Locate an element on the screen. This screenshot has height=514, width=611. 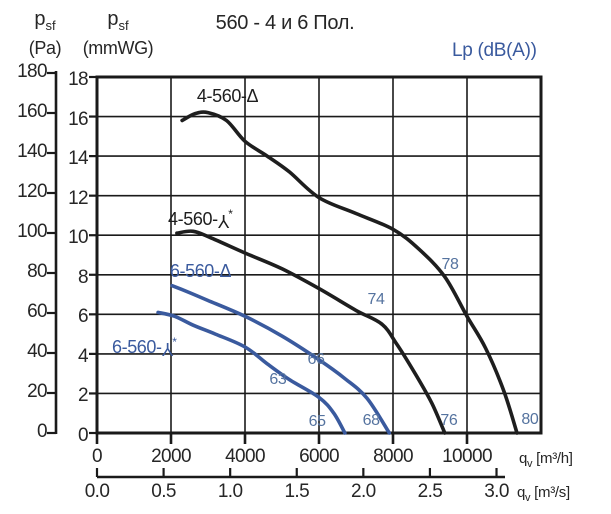
y-axis-mmwg-tick-label: 8 is located at coordinates (83, 277).